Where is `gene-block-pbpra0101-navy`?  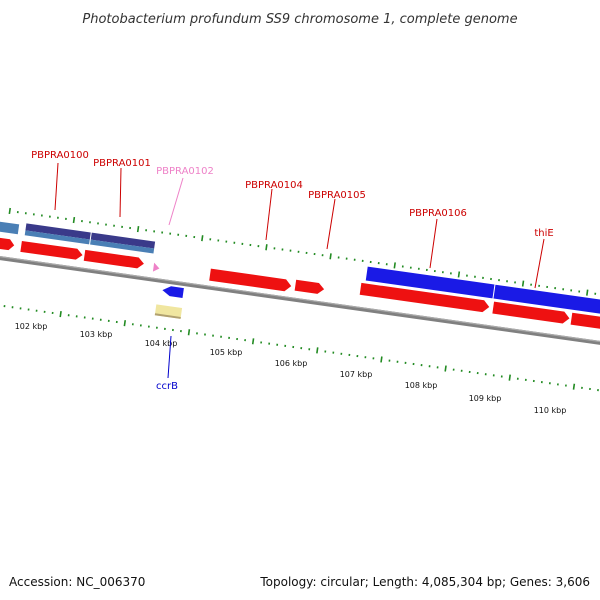 gene-block-pbpra0101-navy is located at coordinates (123, 240).